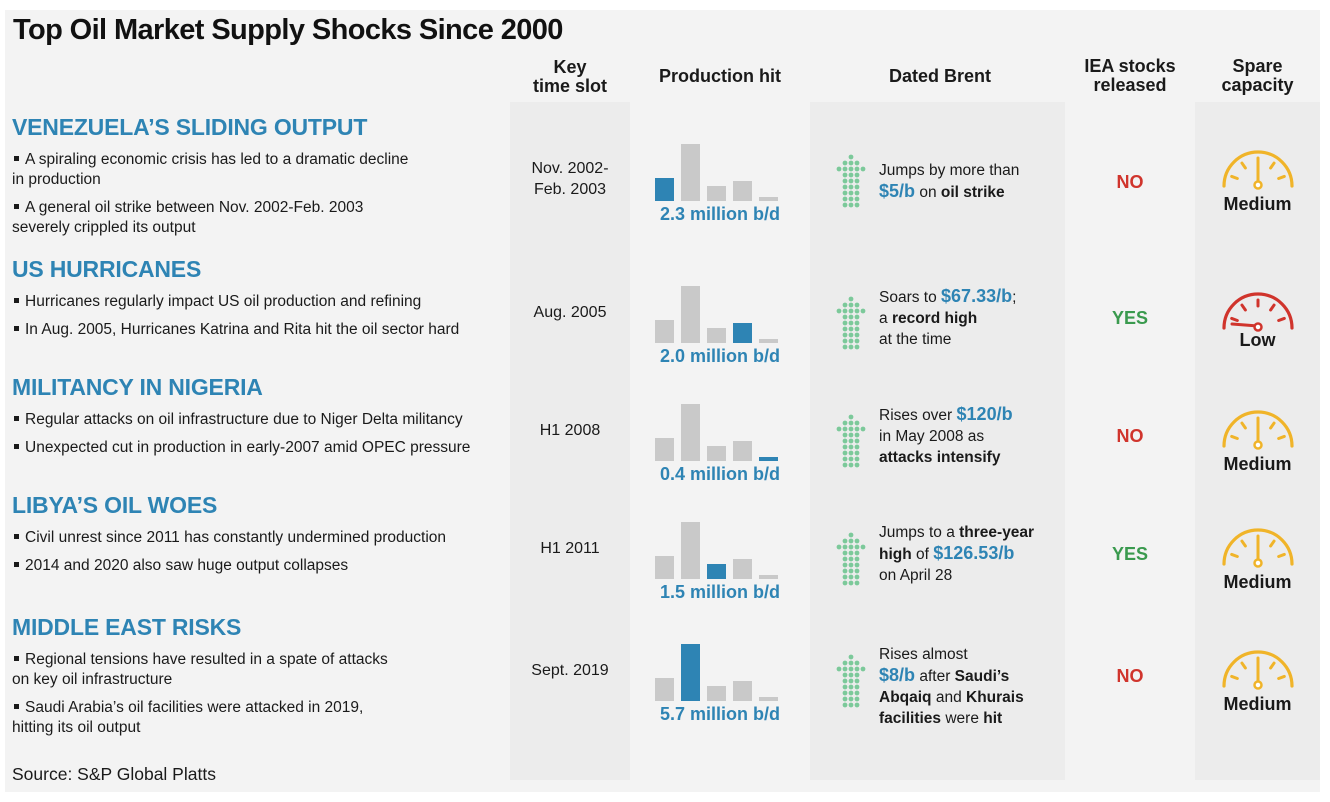 The image size is (1330, 802). What do you see at coordinates (946, 436) in the screenshot?
I see `brent-line: in May 2008 as` at bounding box center [946, 436].